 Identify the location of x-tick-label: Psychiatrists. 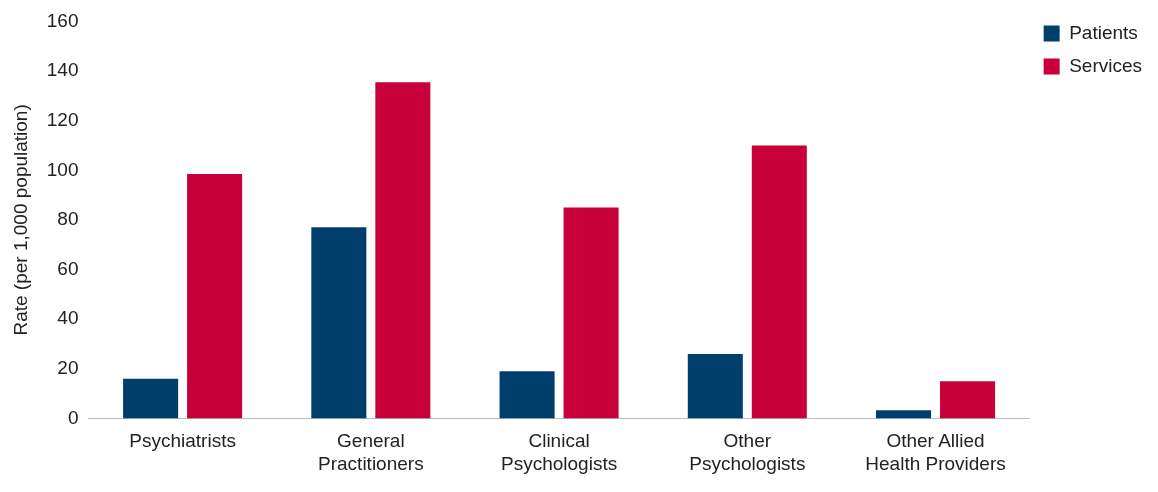
(182, 441).